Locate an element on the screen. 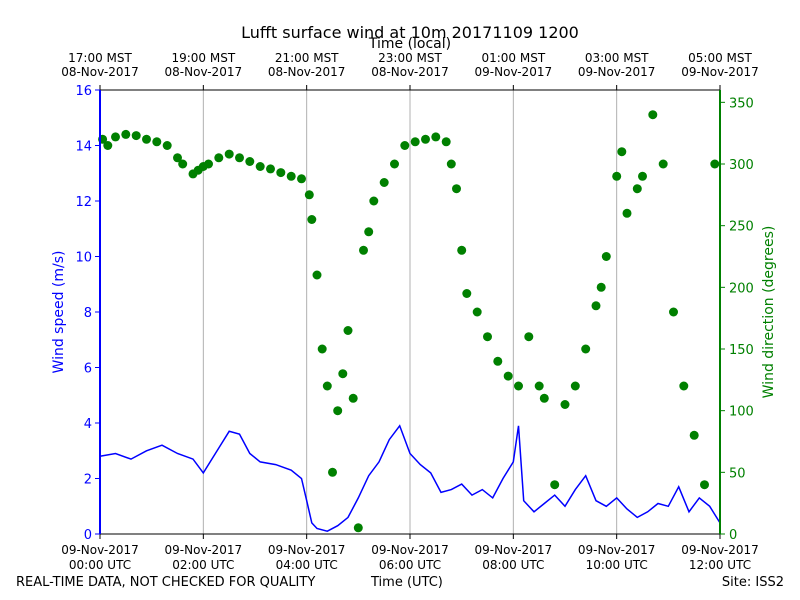 The width and height of the screenshot is (800, 600). right-tick-label: 100 is located at coordinates (741, 412).